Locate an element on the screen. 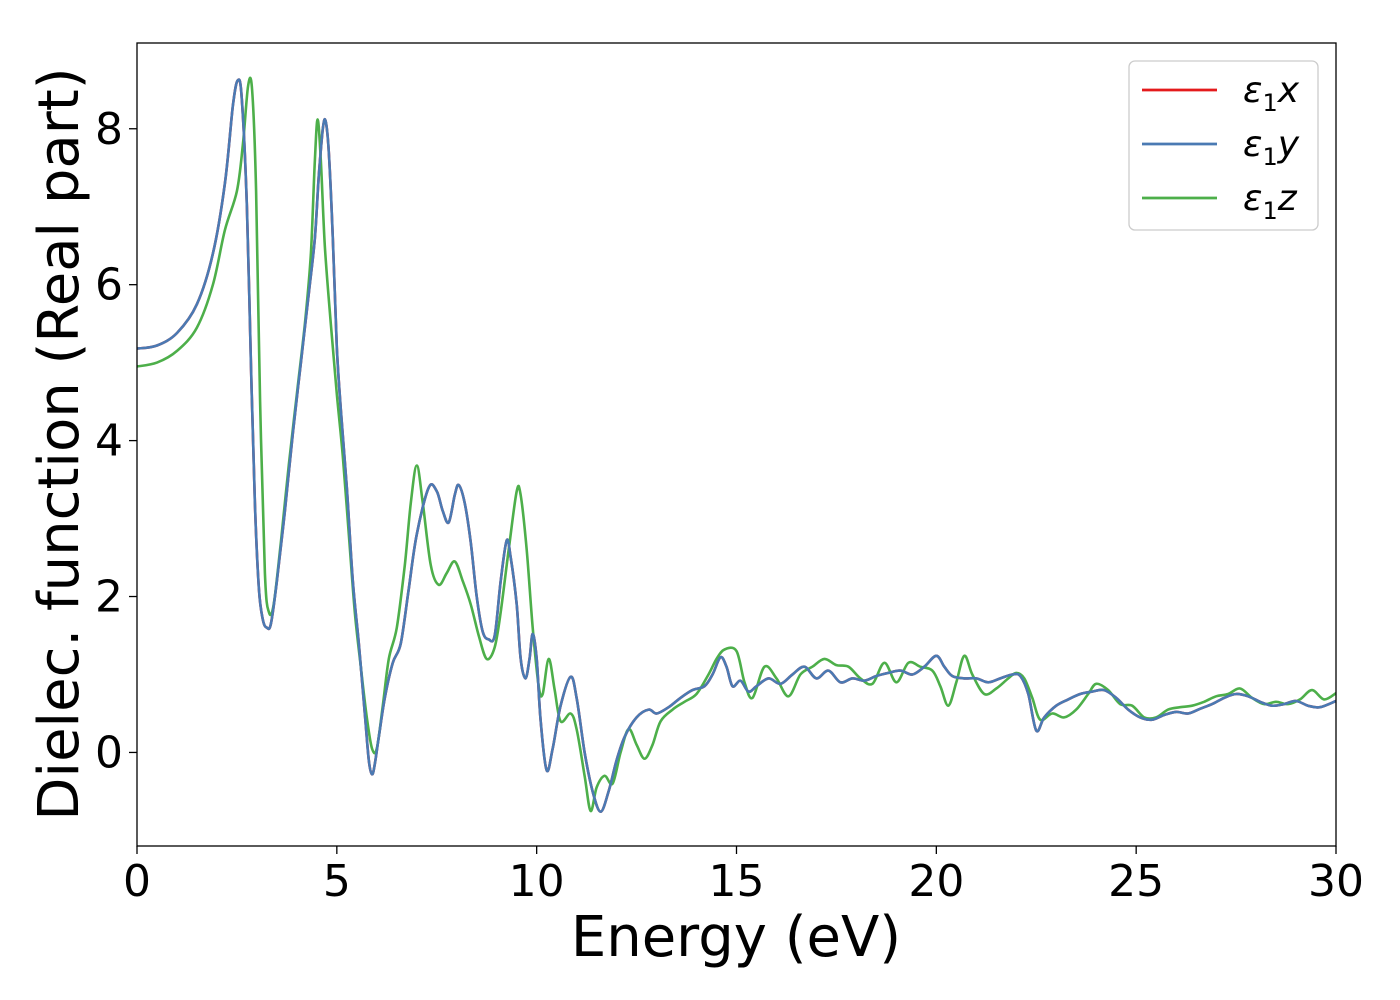 This screenshot has height=1000, width=1400. legend-label: ε1z is located at coordinates (1270, 201).